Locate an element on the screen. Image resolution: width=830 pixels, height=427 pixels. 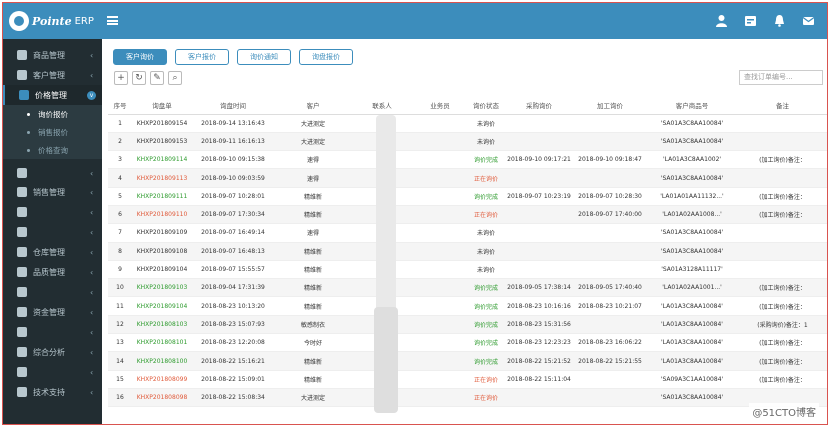
table-cell: (采购询价)备注：1 is located at coordinates (782, 325).